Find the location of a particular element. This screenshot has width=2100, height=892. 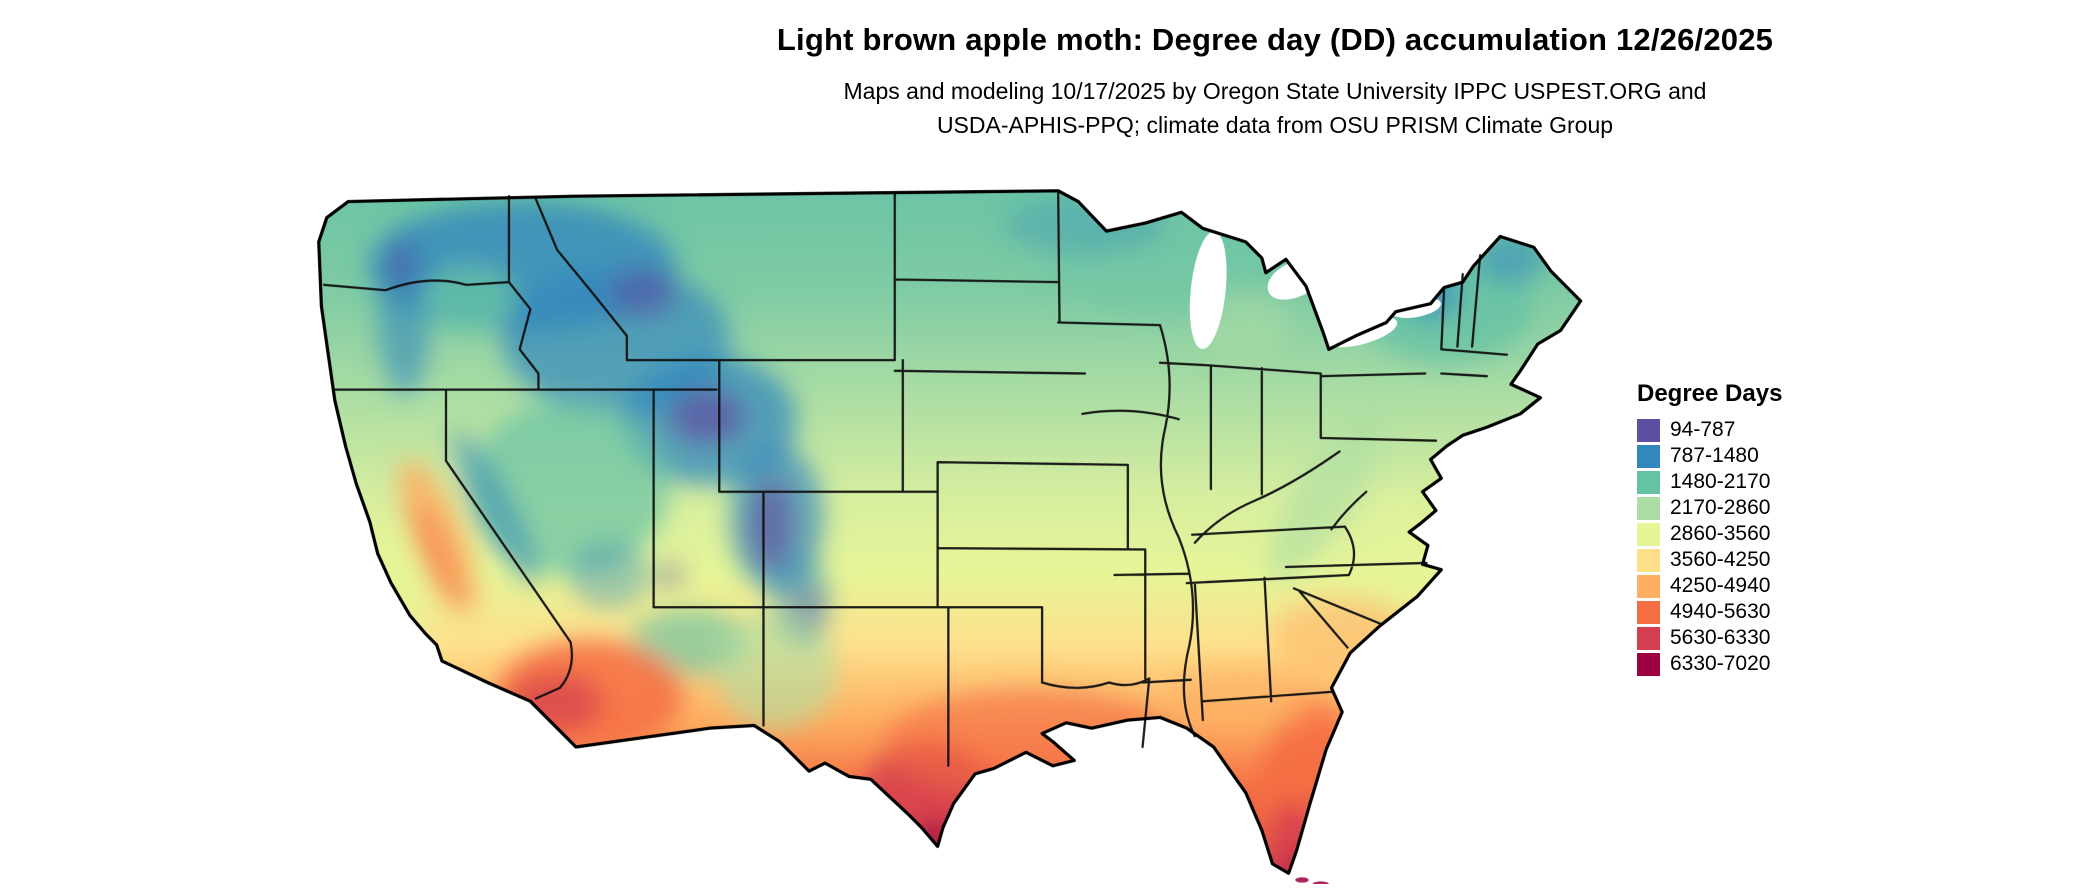

legend-label: 3560-4250 is located at coordinates (1720, 559).